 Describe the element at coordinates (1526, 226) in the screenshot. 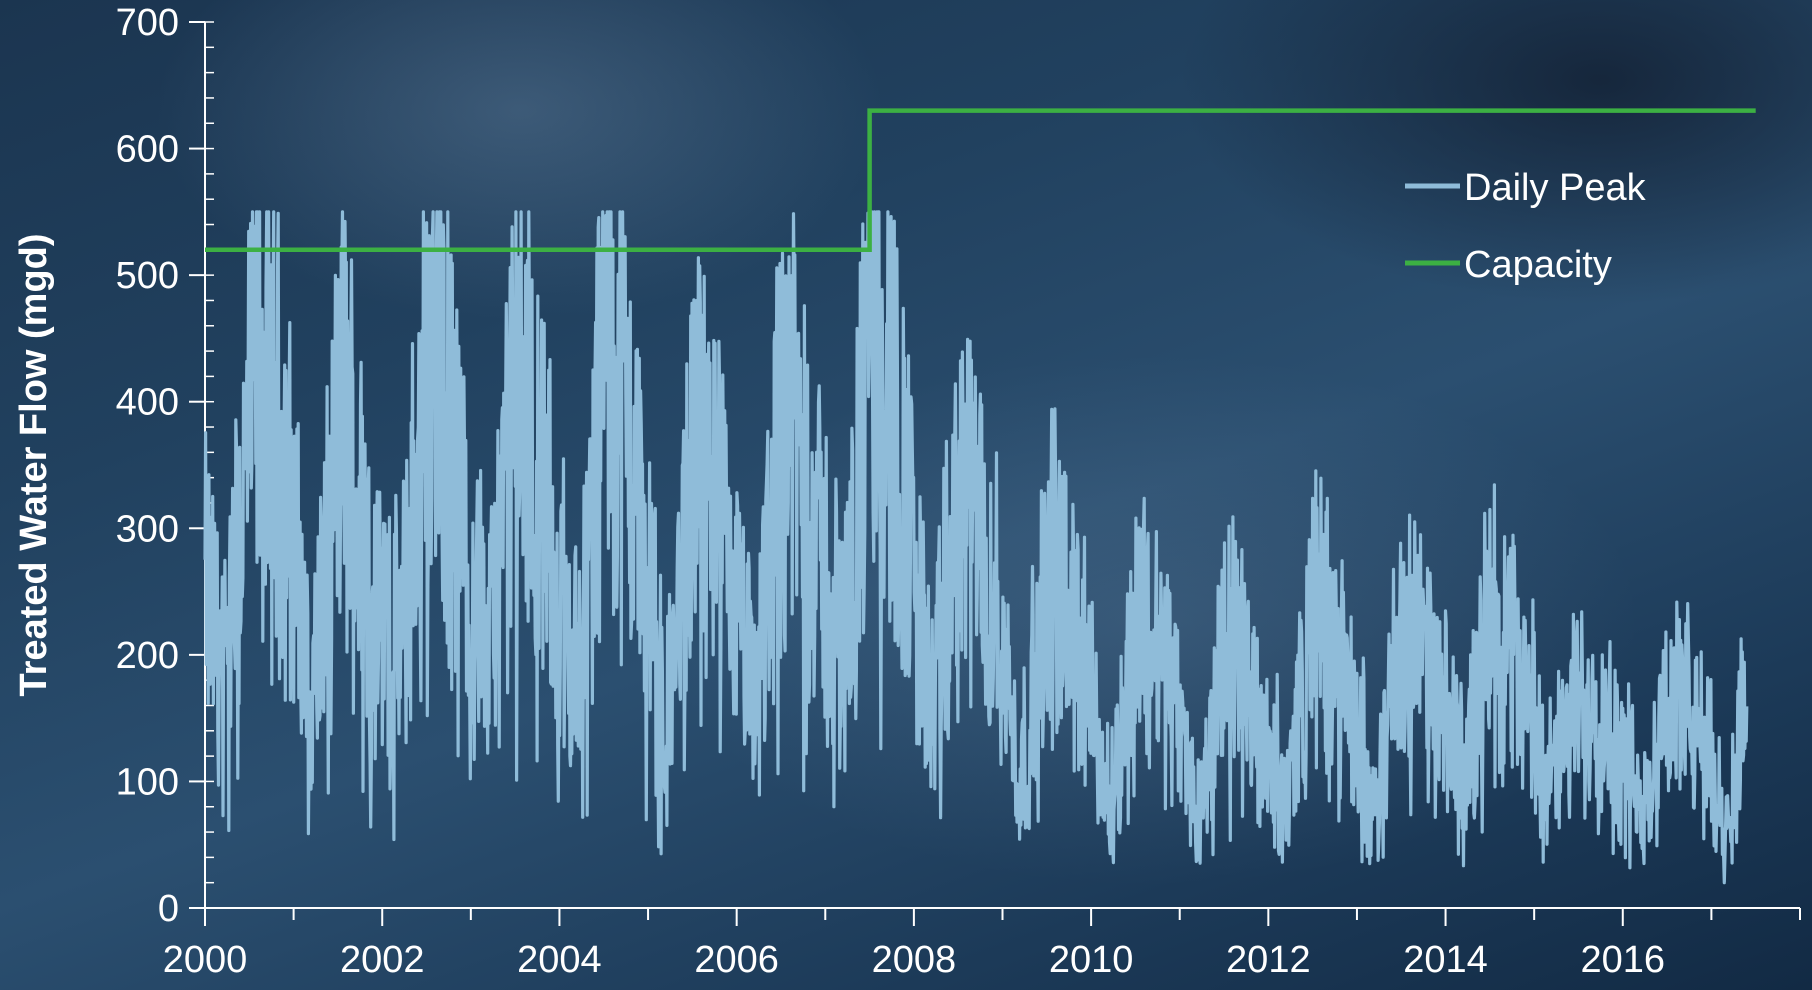

I see `legend: Daily Peak Capacity` at that location.